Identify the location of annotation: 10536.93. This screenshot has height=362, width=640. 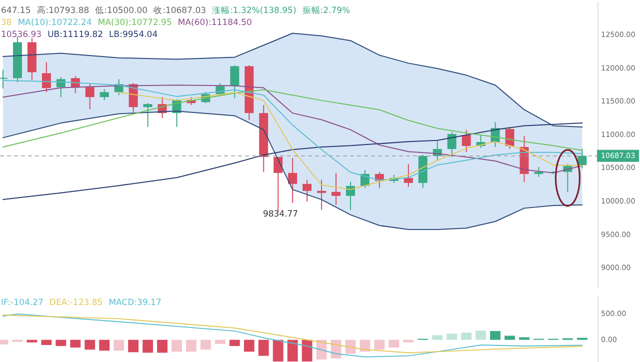
(21, 35).